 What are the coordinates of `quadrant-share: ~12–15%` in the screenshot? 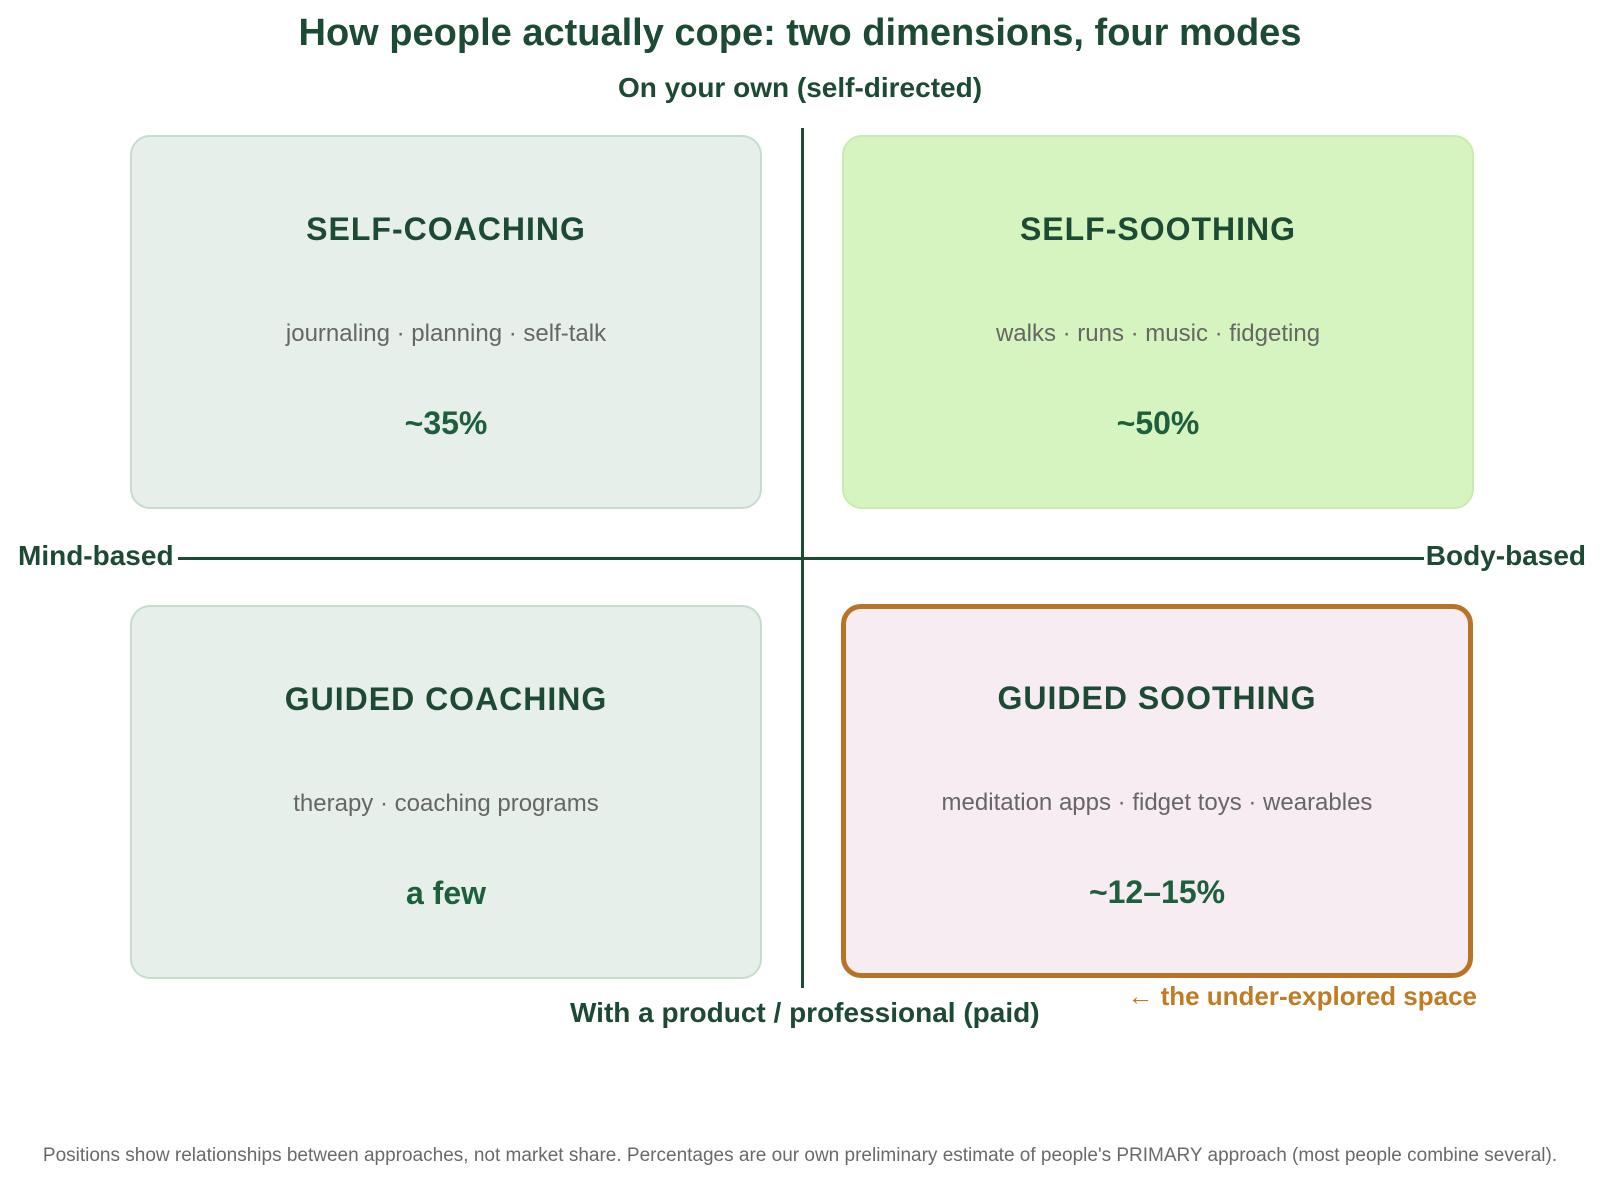 It's located at (1157, 892).